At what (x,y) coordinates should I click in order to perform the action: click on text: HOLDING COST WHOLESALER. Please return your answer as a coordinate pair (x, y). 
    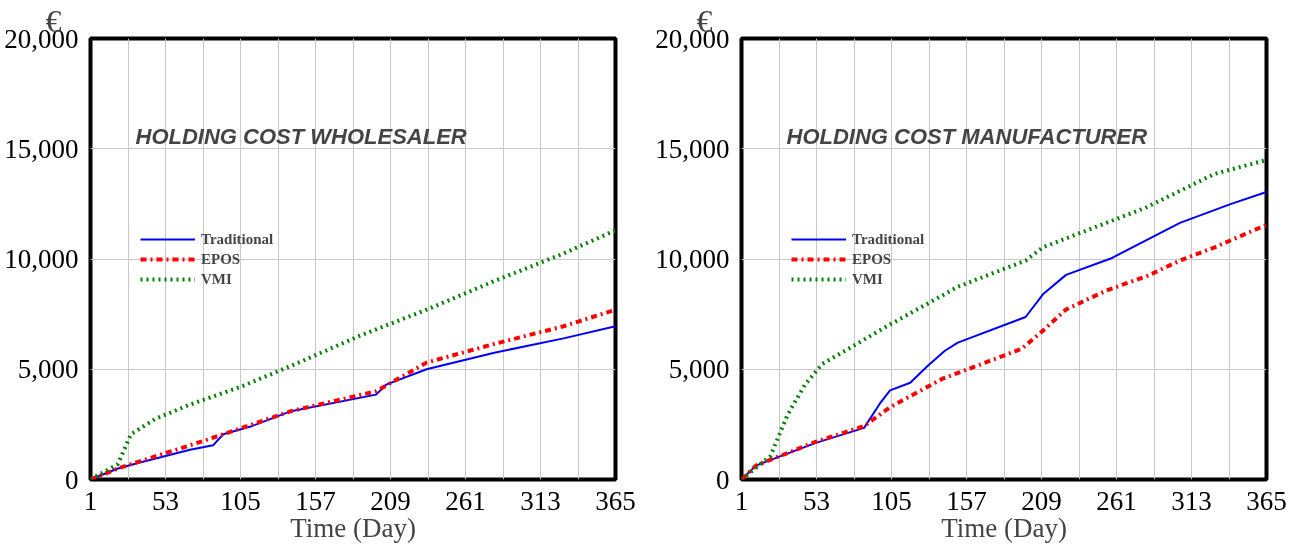
    Looking at the image, I should click on (301, 136).